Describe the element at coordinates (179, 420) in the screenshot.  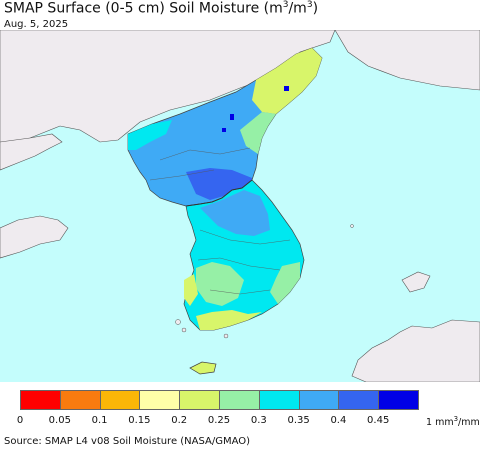
I see `legend-tick-label: 0.2` at that location.